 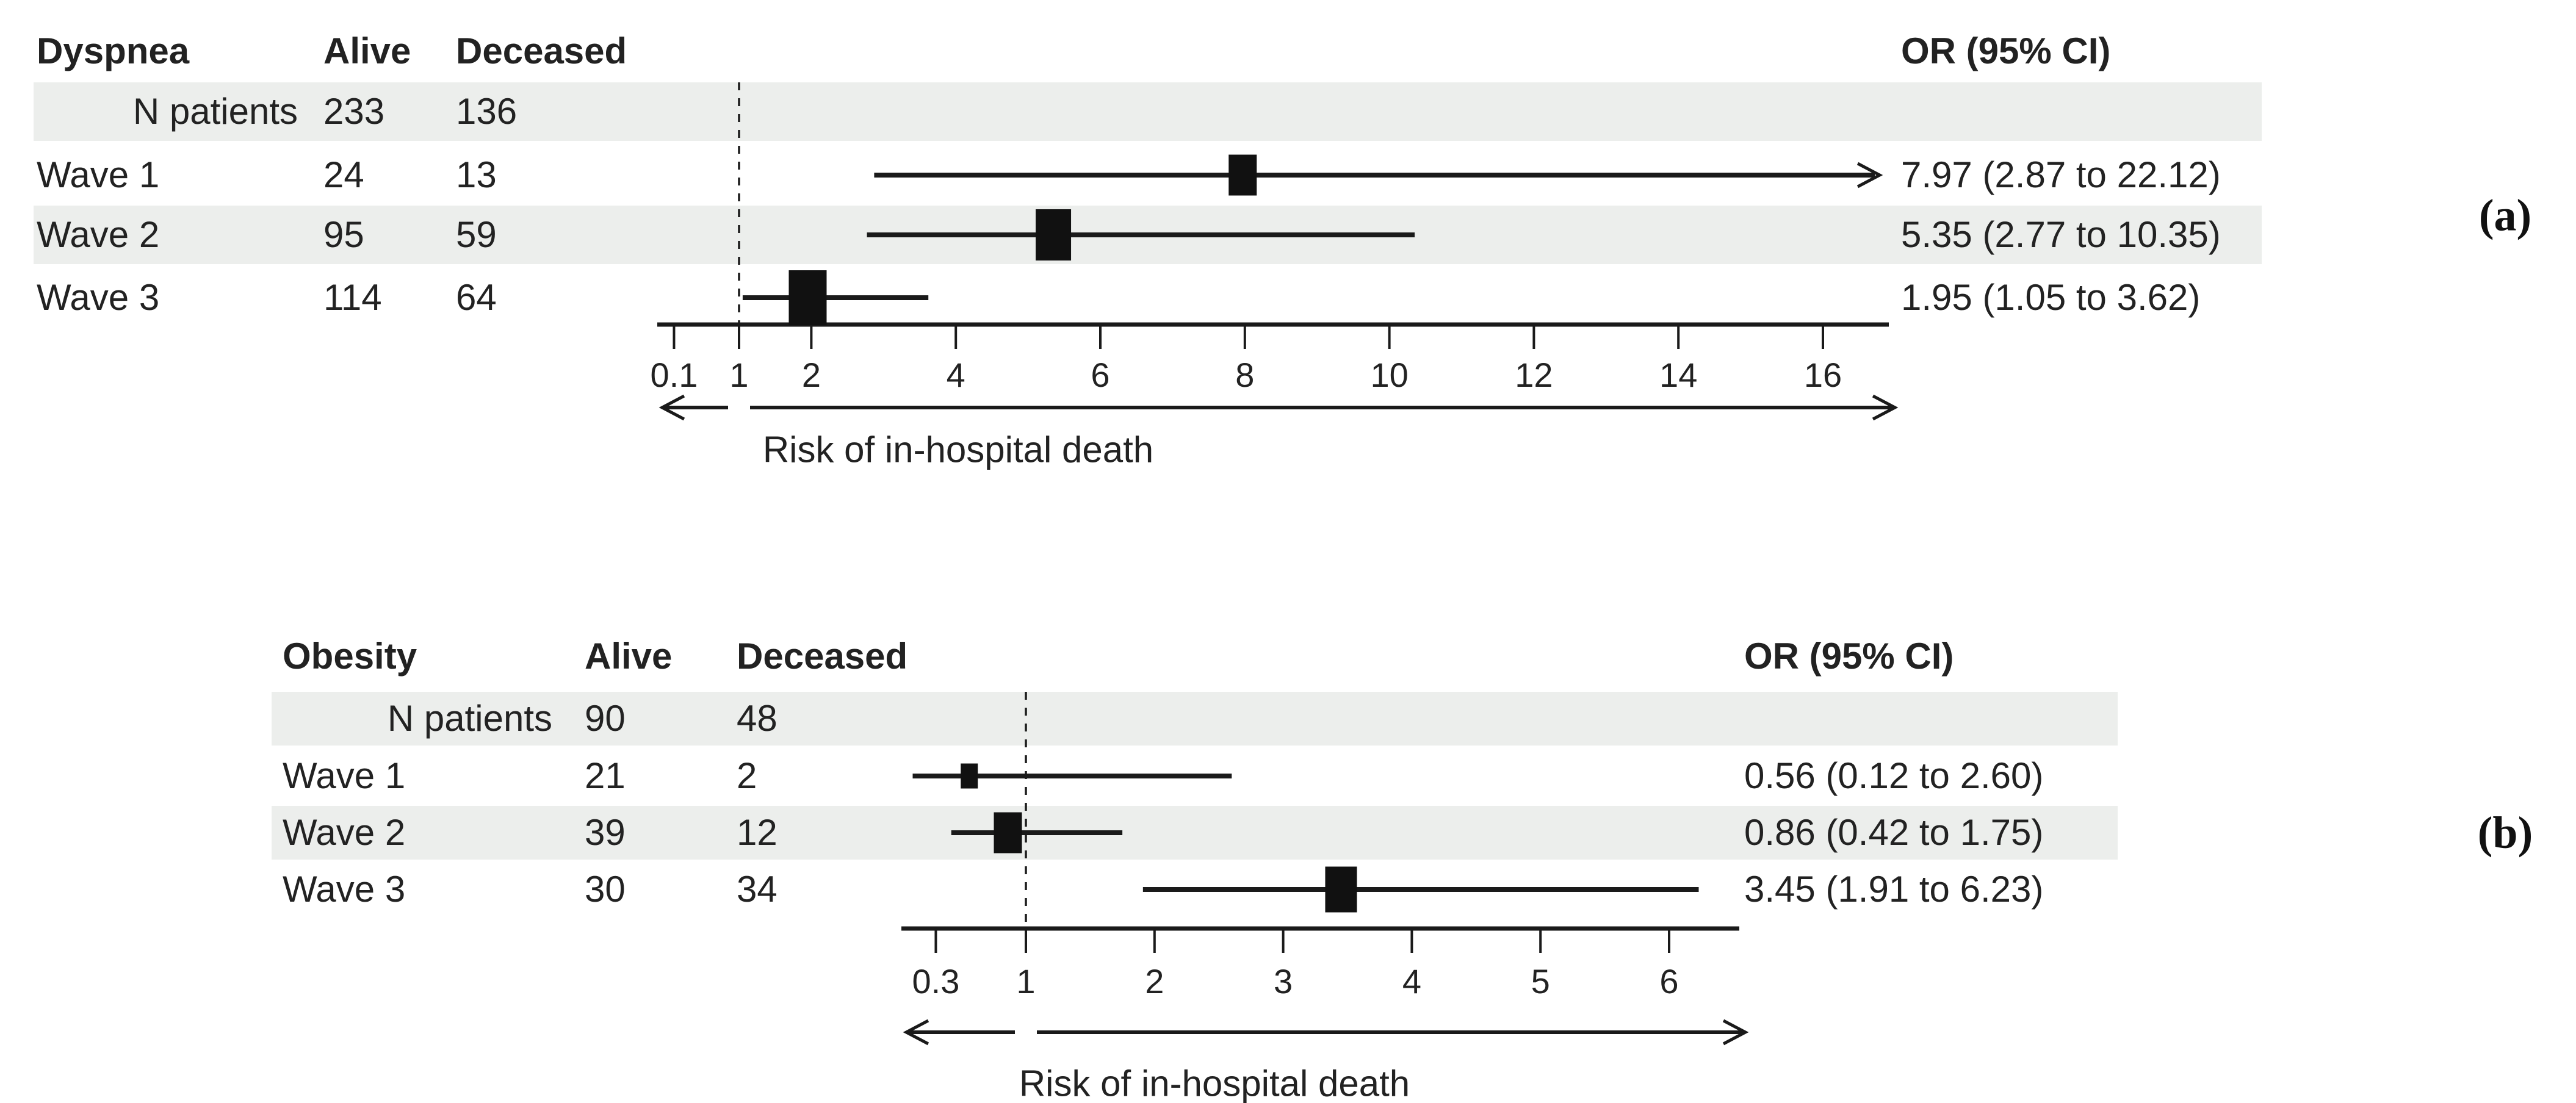 I want to click on cell-deceased: 59, so click(x=476, y=234).